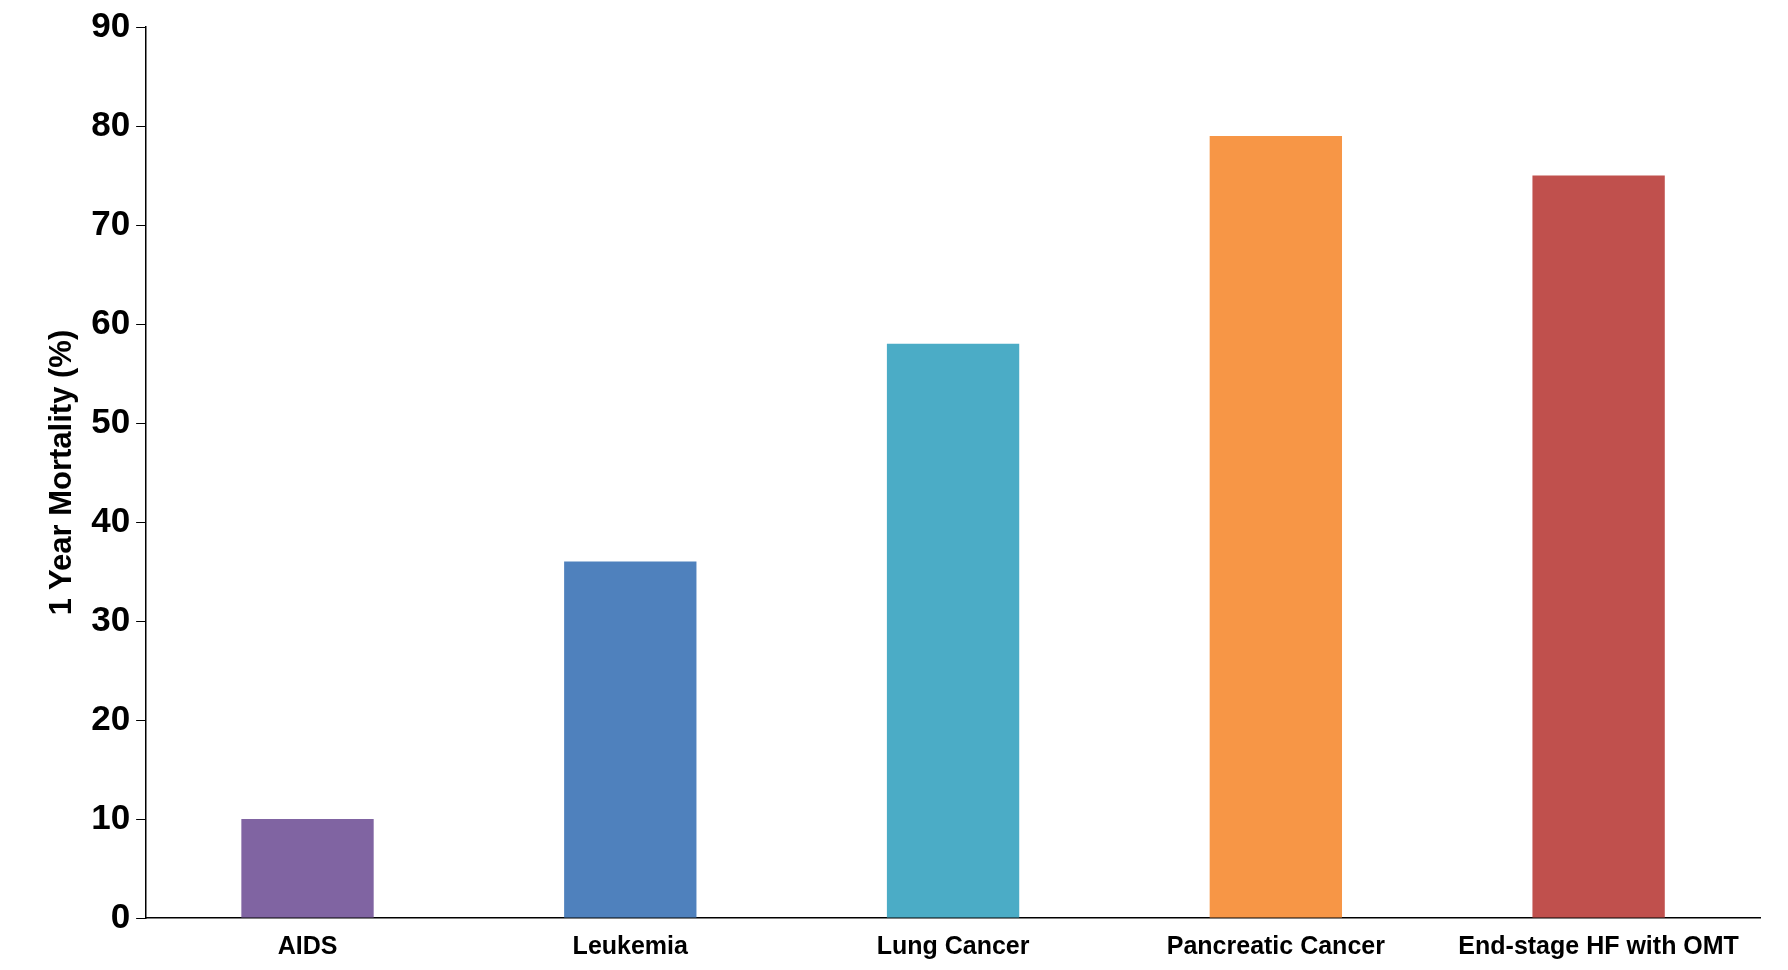 The image size is (1788, 970). I want to click on y-tick-label: 30, so click(111, 618).